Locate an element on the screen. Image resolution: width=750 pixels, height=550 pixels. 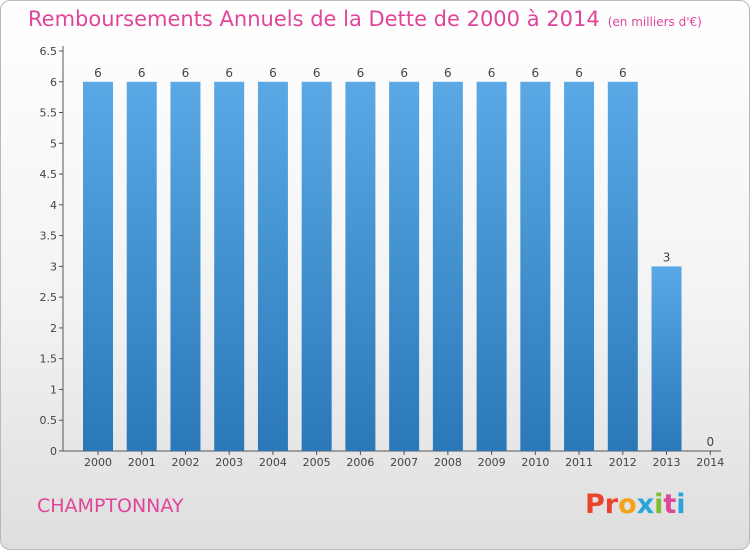
logo-letter: P is located at coordinates (595, 504).